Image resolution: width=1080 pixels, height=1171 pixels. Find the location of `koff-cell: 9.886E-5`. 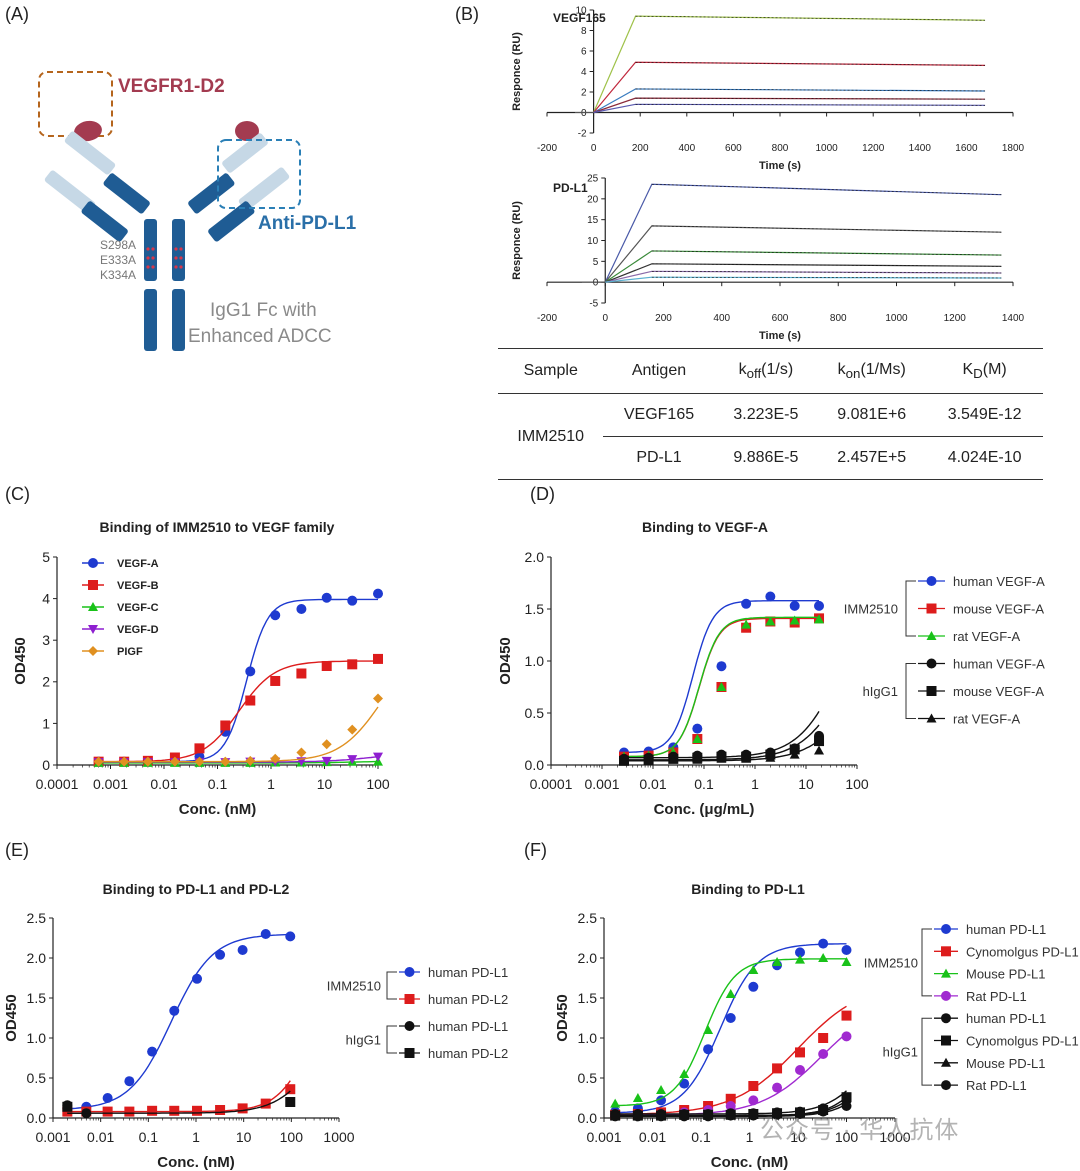

koff-cell: 9.886E-5 is located at coordinates (766, 458).